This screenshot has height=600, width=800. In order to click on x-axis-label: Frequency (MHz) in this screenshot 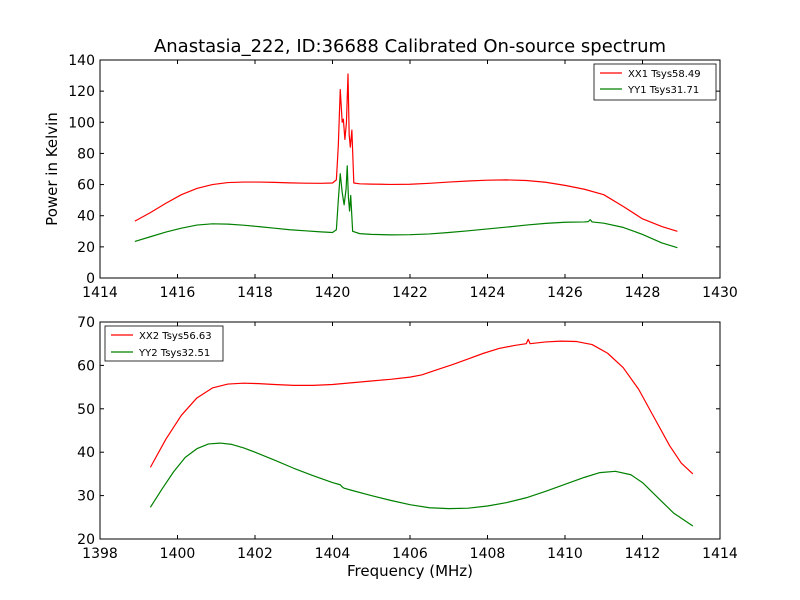, I will do `click(410, 571)`.